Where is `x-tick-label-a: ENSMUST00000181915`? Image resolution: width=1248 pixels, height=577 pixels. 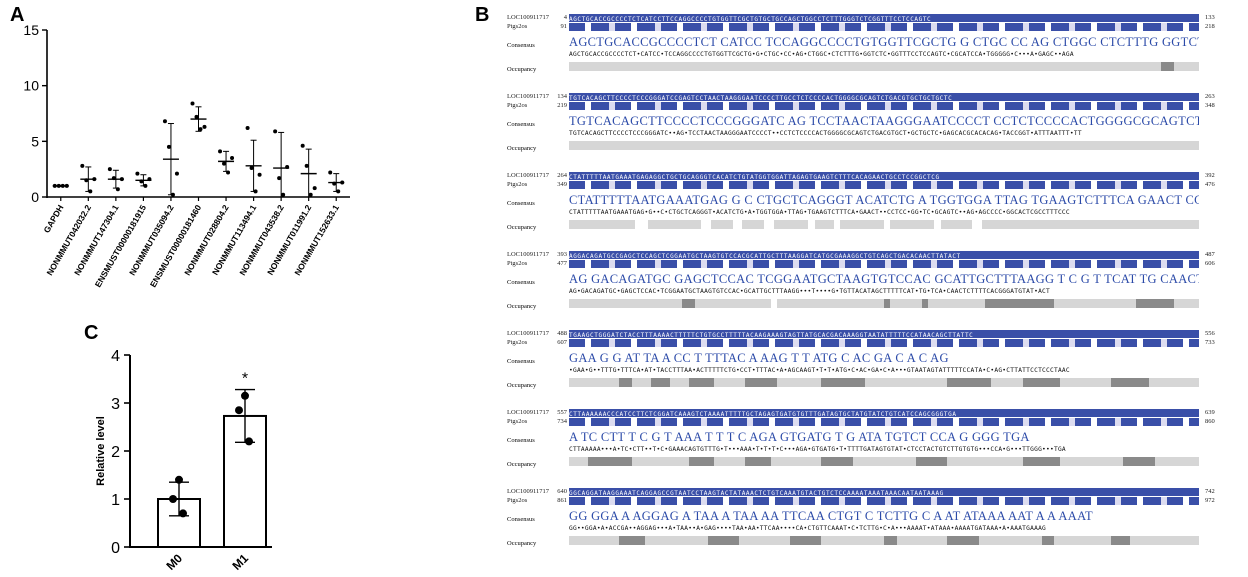 x-tick-label-a: ENSMUST00000181915 is located at coordinates (121, 246).